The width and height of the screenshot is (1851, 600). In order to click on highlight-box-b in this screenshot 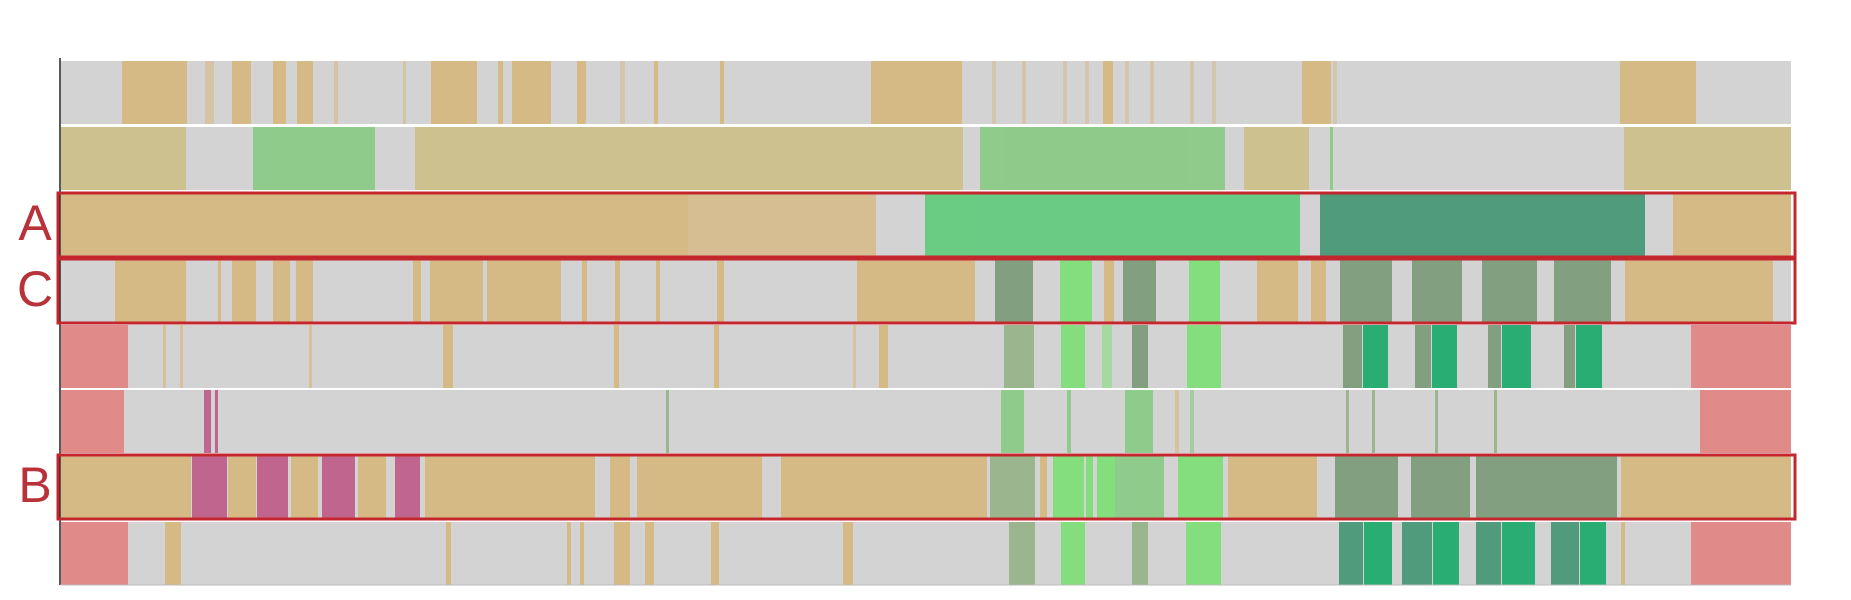, I will do `click(926, 487)`.